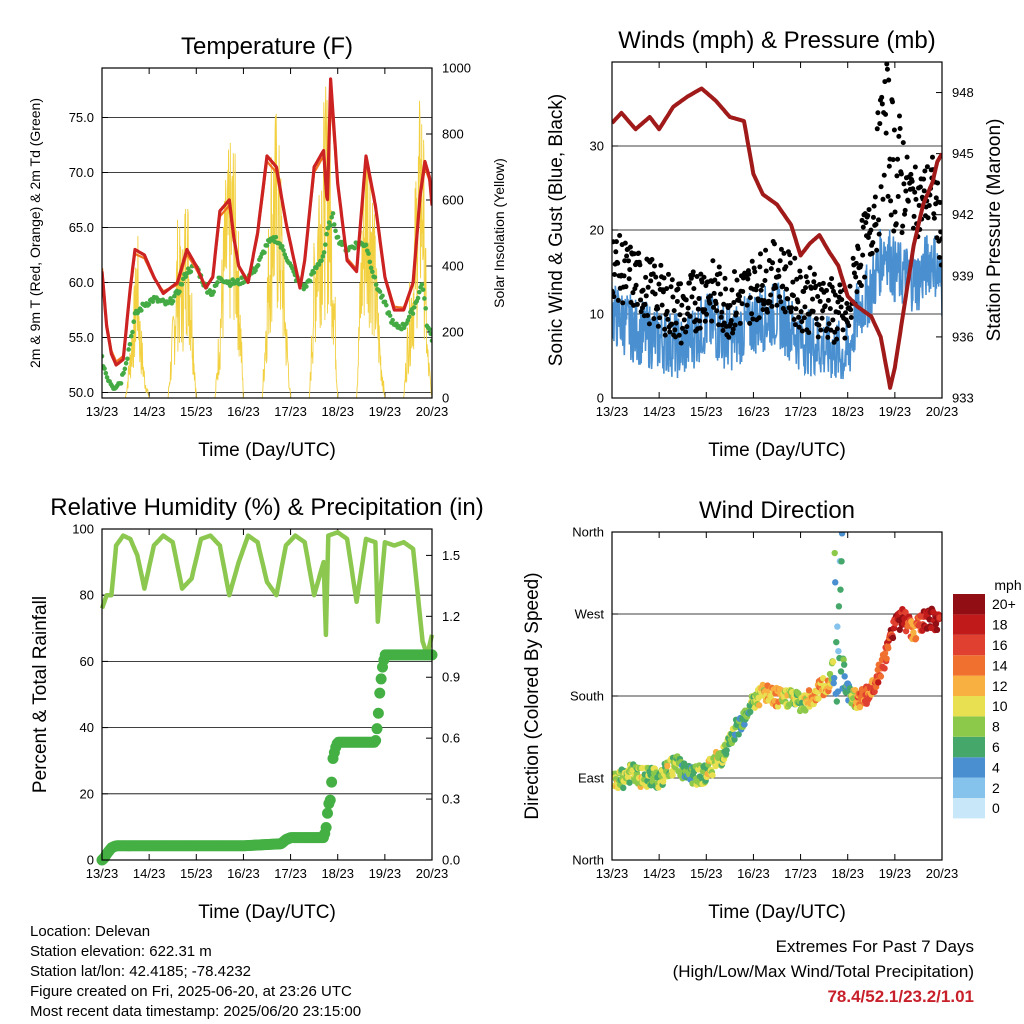 This screenshot has width=1024, height=1024. Describe the element at coordinates (453, 266) in the screenshot. I see `y-tick-label-right: 400` at that location.